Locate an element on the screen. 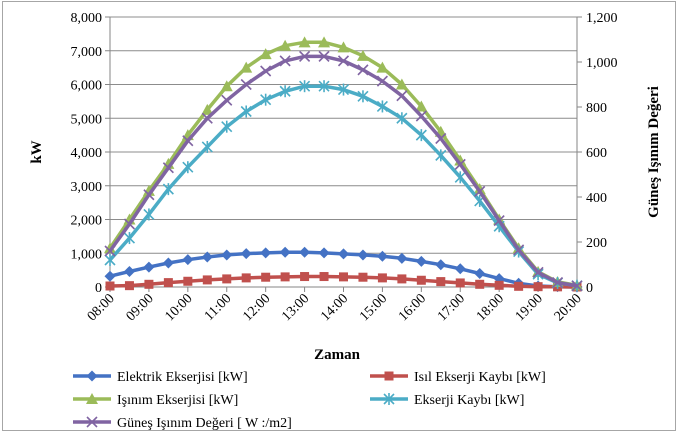 The image size is (679, 434). y2-tick-label: 400 is located at coordinates (596, 198).